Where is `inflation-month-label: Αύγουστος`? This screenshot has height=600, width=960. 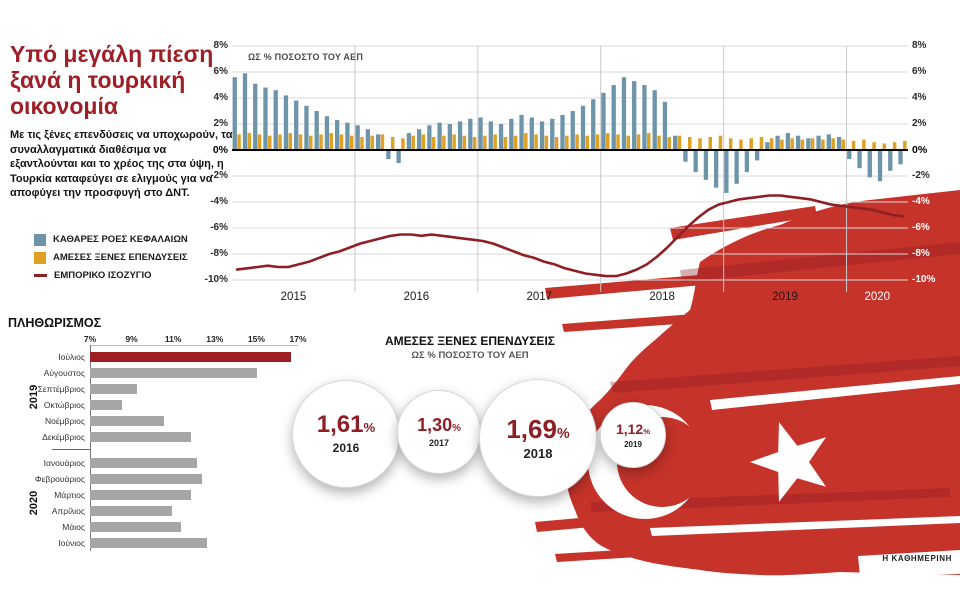
inflation-month-label: Αύγουστος is located at coordinates (64, 373).